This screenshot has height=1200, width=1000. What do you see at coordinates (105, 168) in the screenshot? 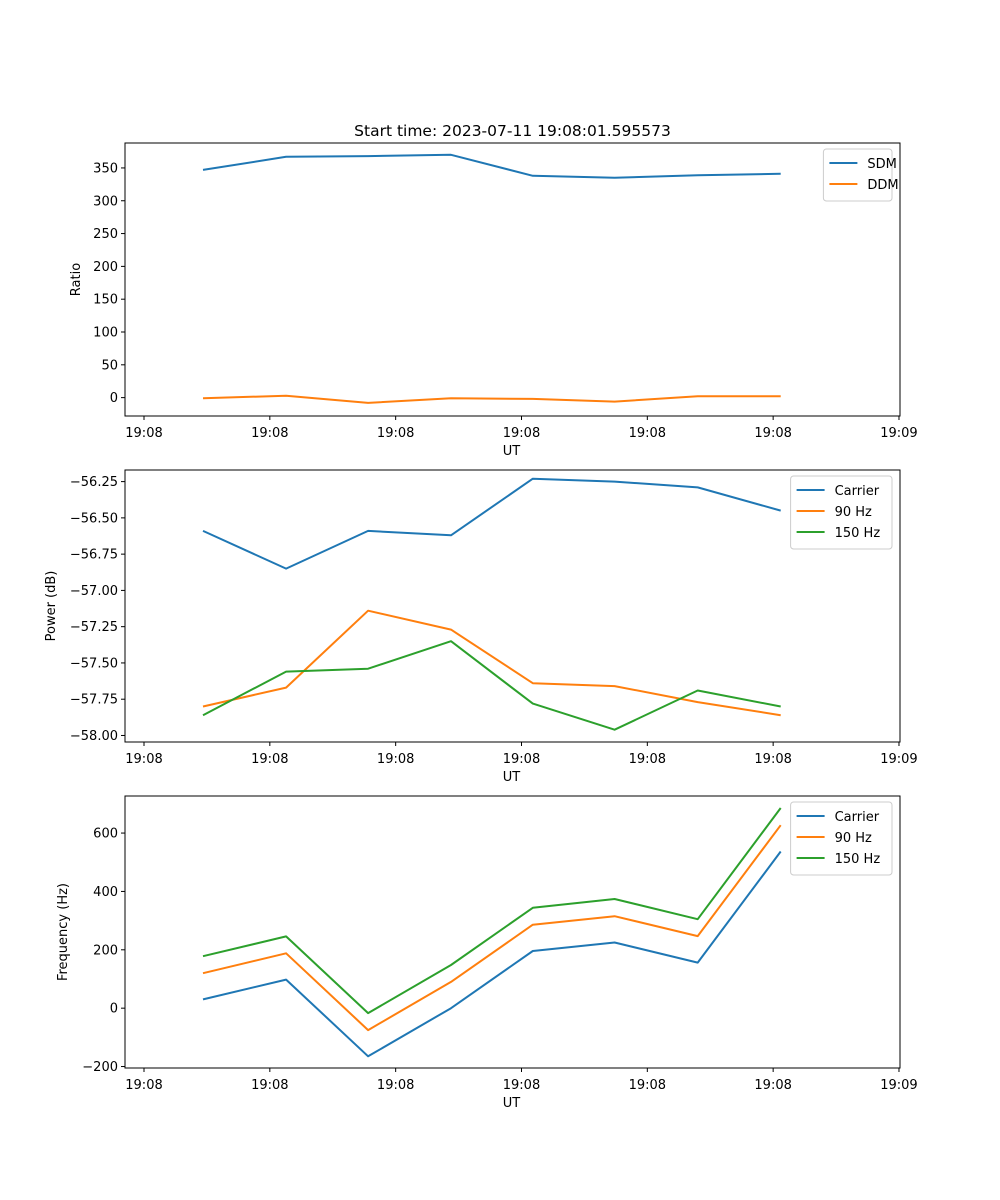
I see `y-tick-label: 350` at bounding box center [105, 168].